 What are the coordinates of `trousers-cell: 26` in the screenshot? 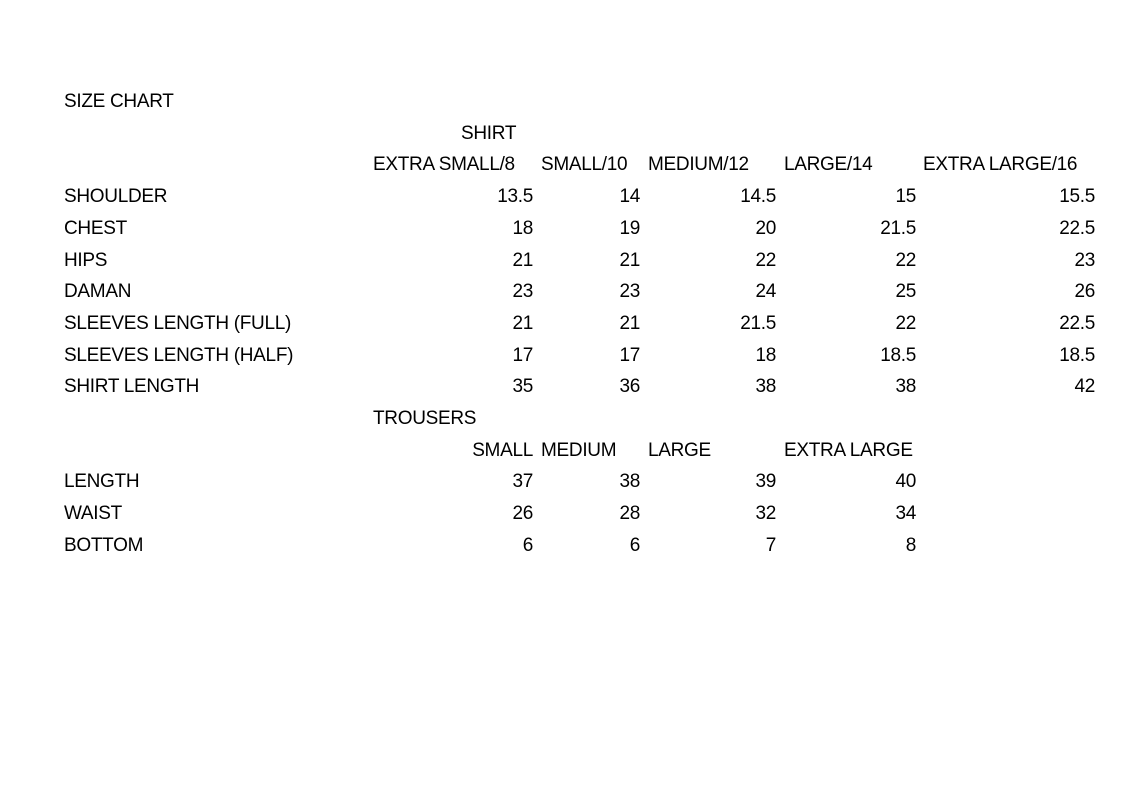 It's located at (522, 514).